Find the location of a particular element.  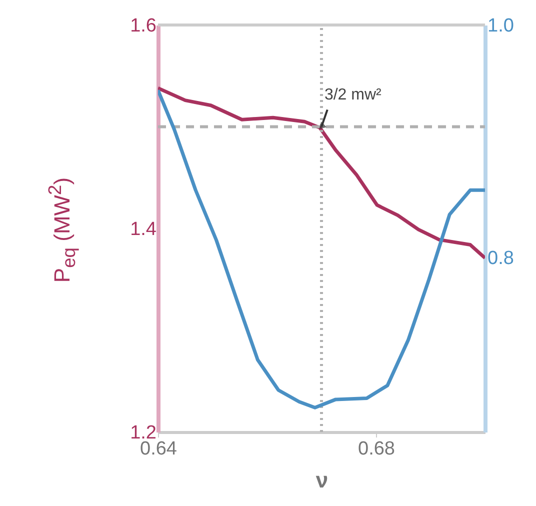

y2-tick-label: 1.0 is located at coordinates (501, 26).